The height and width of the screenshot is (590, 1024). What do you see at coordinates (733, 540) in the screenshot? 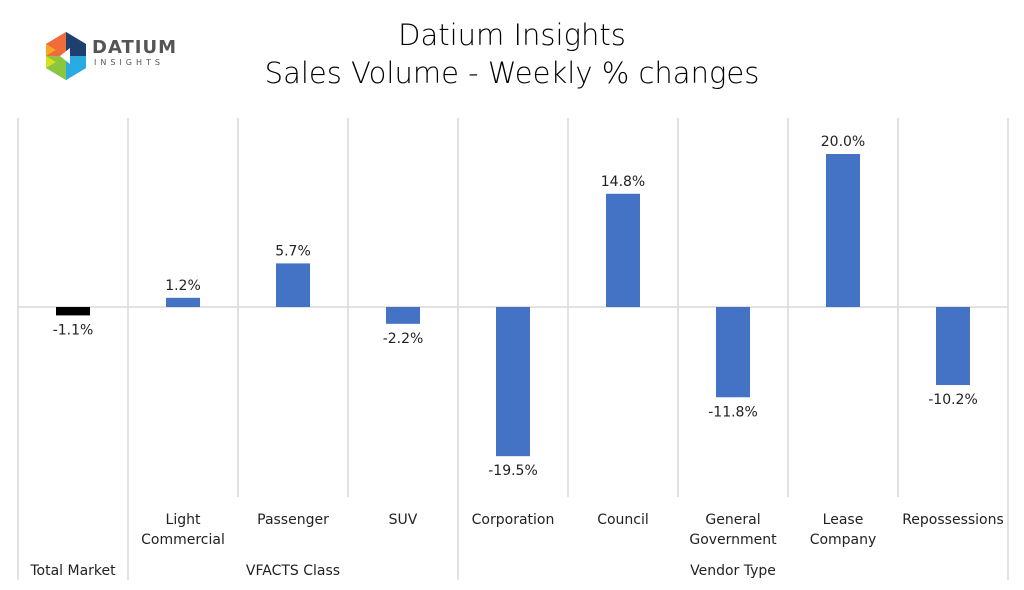
I see `category-label: Government` at bounding box center [733, 540].